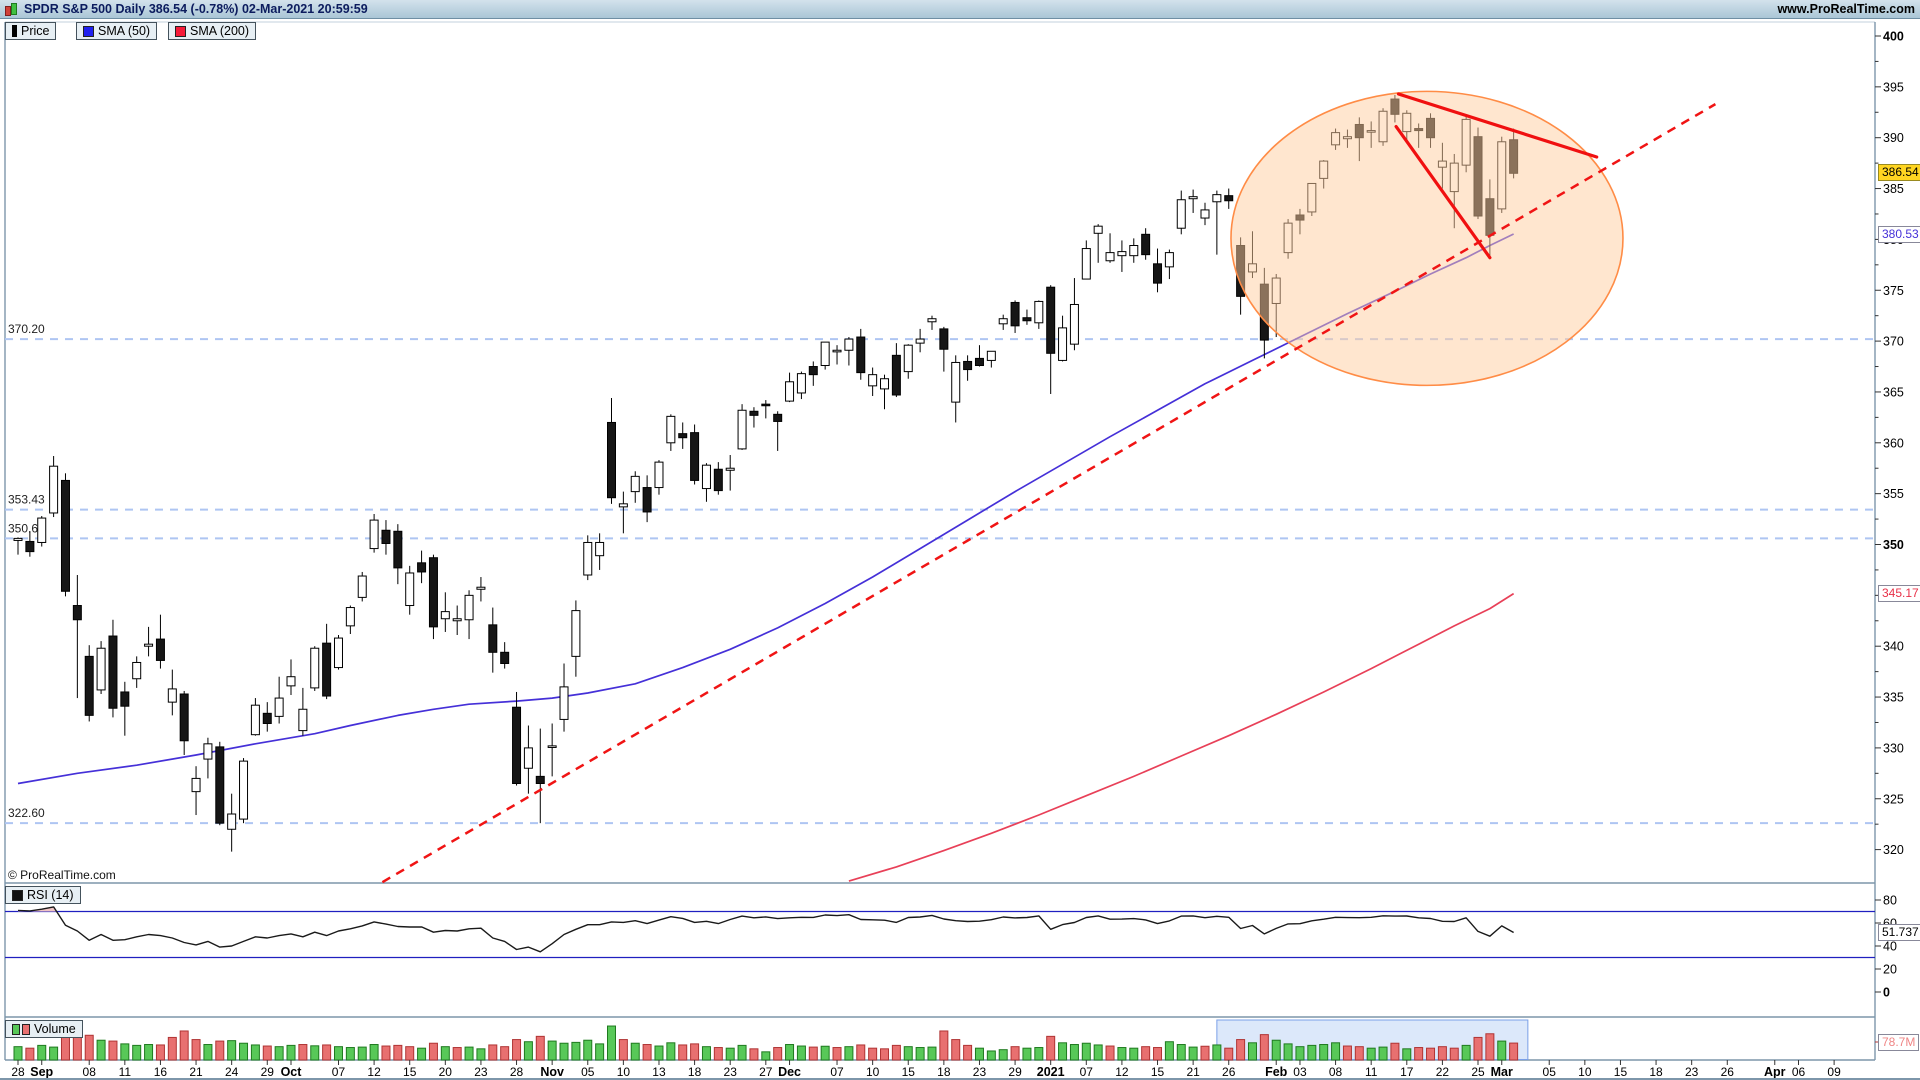  What do you see at coordinates (765, 929) in the screenshot?
I see `rsi-line` at bounding box center [765, 929].